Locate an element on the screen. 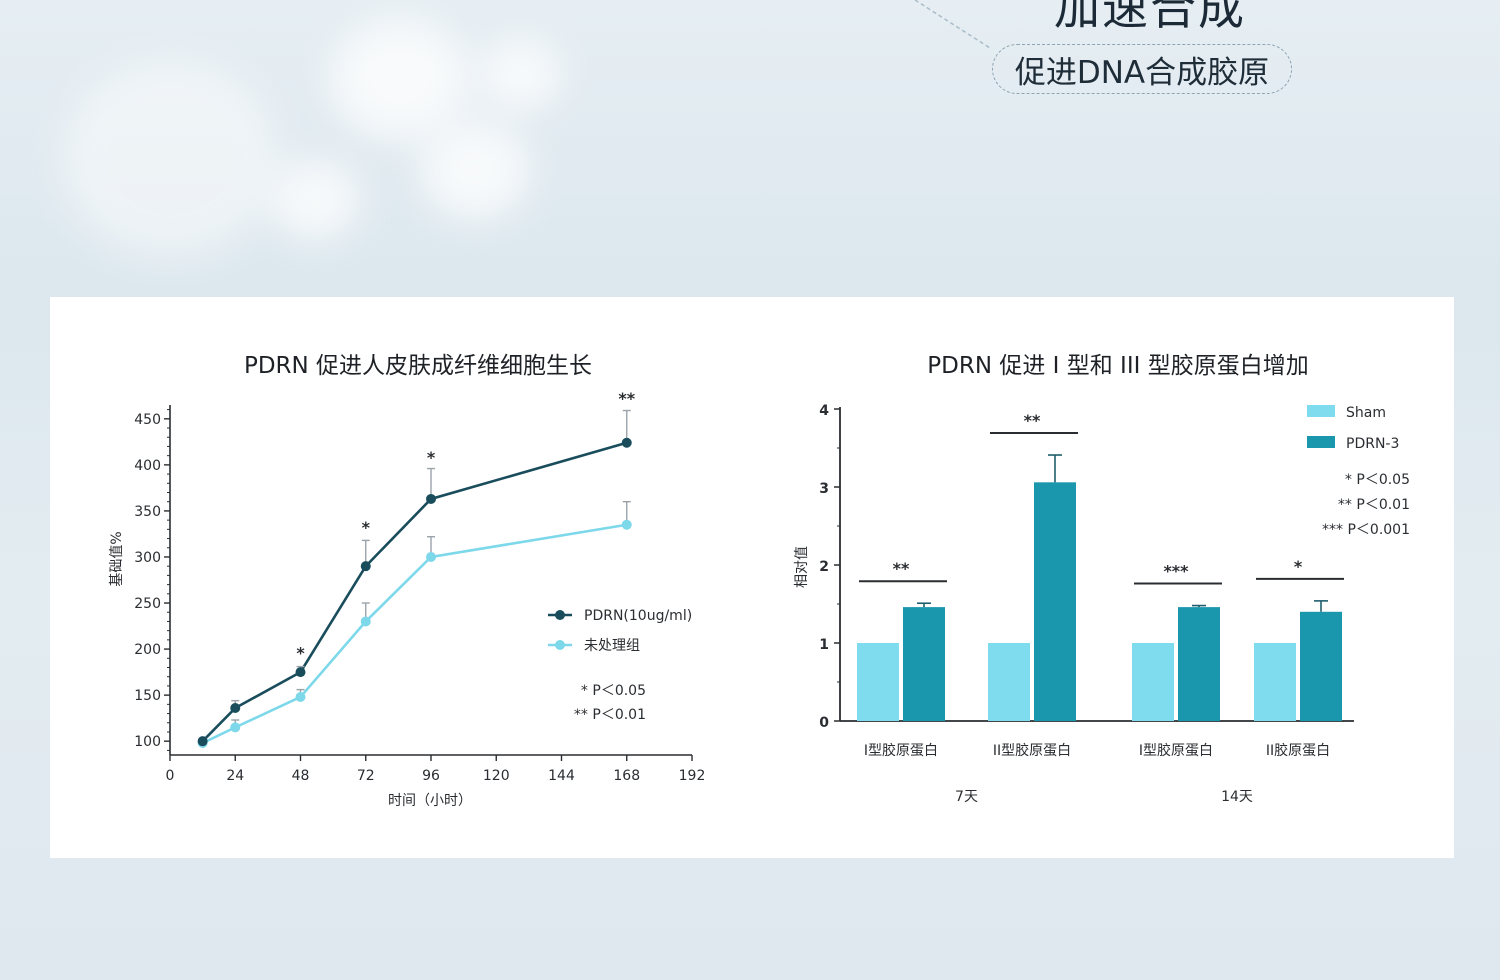 The image size is (1500, 980). legend-note: *** P＜0.001 is located at coordinates (1366, 530).